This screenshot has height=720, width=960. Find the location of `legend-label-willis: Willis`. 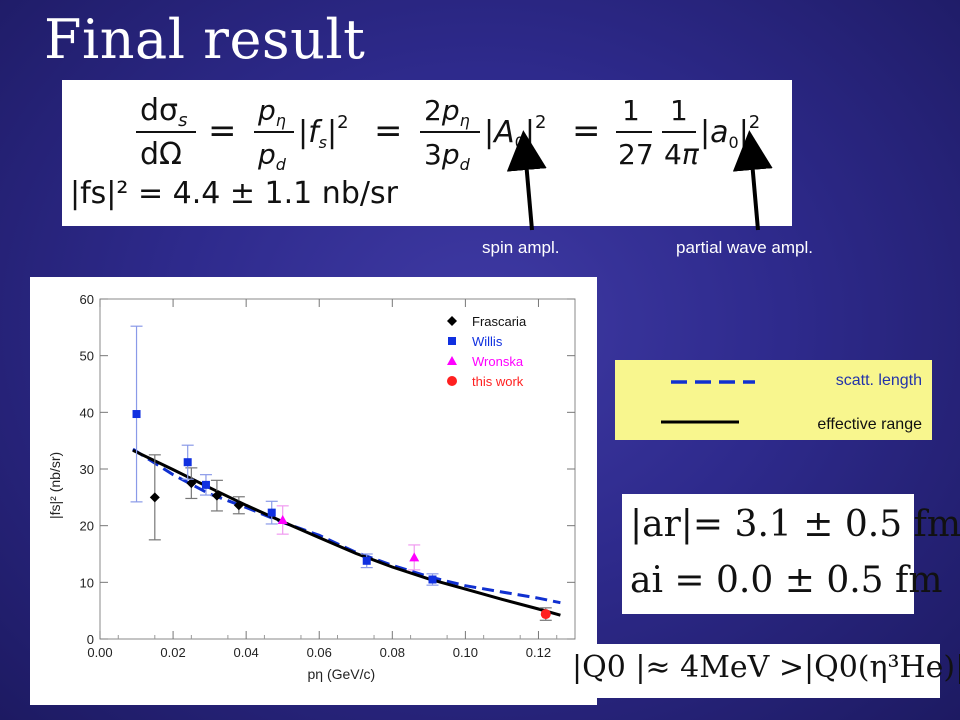

legend-label-willis: Willis is located at coordinates (487, 341).